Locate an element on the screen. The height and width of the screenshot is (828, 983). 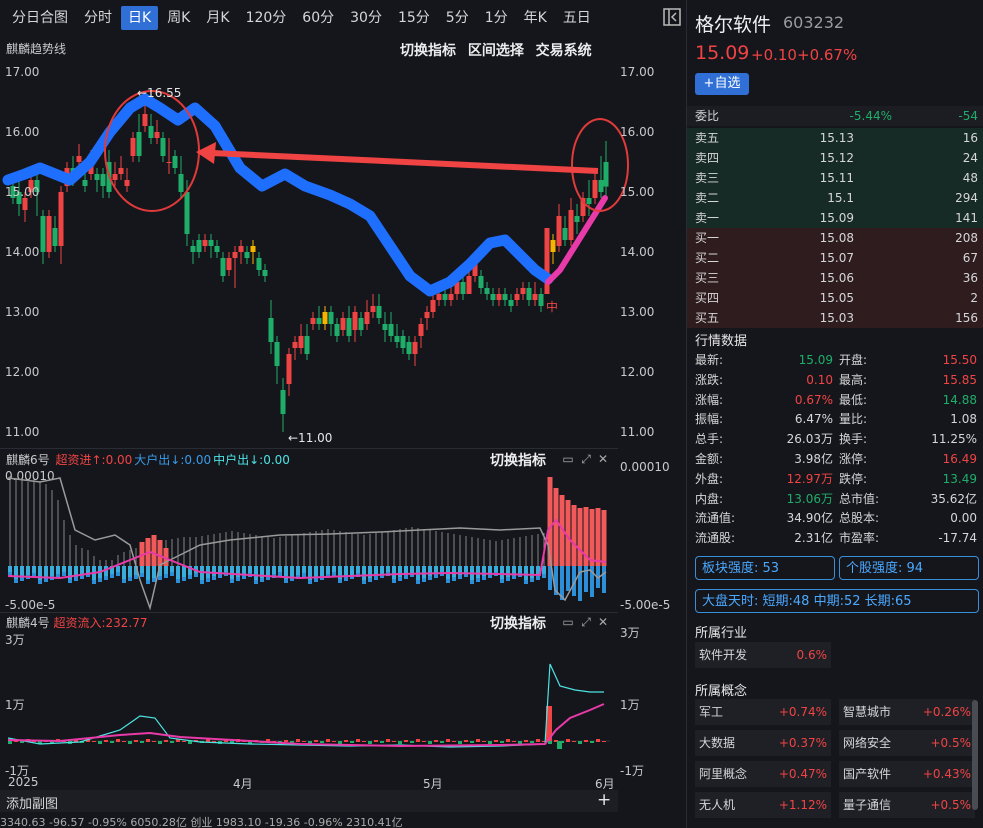
orderbook-volume: 36 is located at coordinates (970, 278).